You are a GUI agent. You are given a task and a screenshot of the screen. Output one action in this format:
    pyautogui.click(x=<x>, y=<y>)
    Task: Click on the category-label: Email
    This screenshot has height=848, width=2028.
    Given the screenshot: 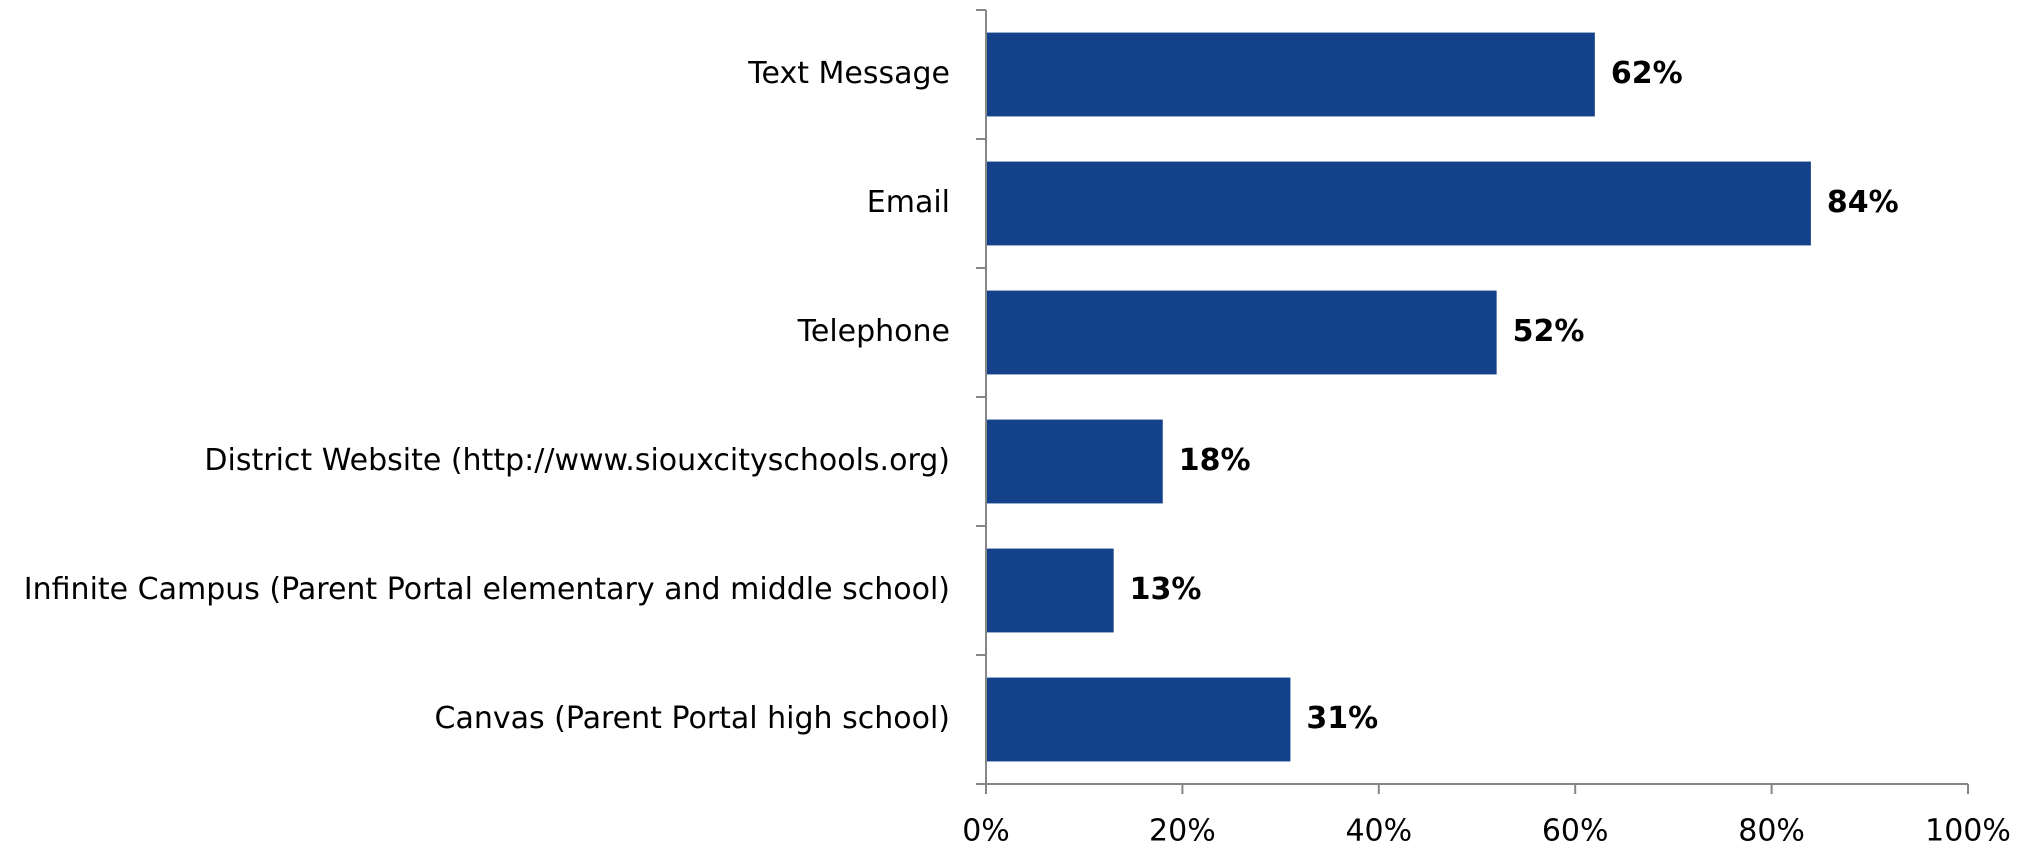 What is the action you would take?
    pyautogui.click(x=908, y=202)
    